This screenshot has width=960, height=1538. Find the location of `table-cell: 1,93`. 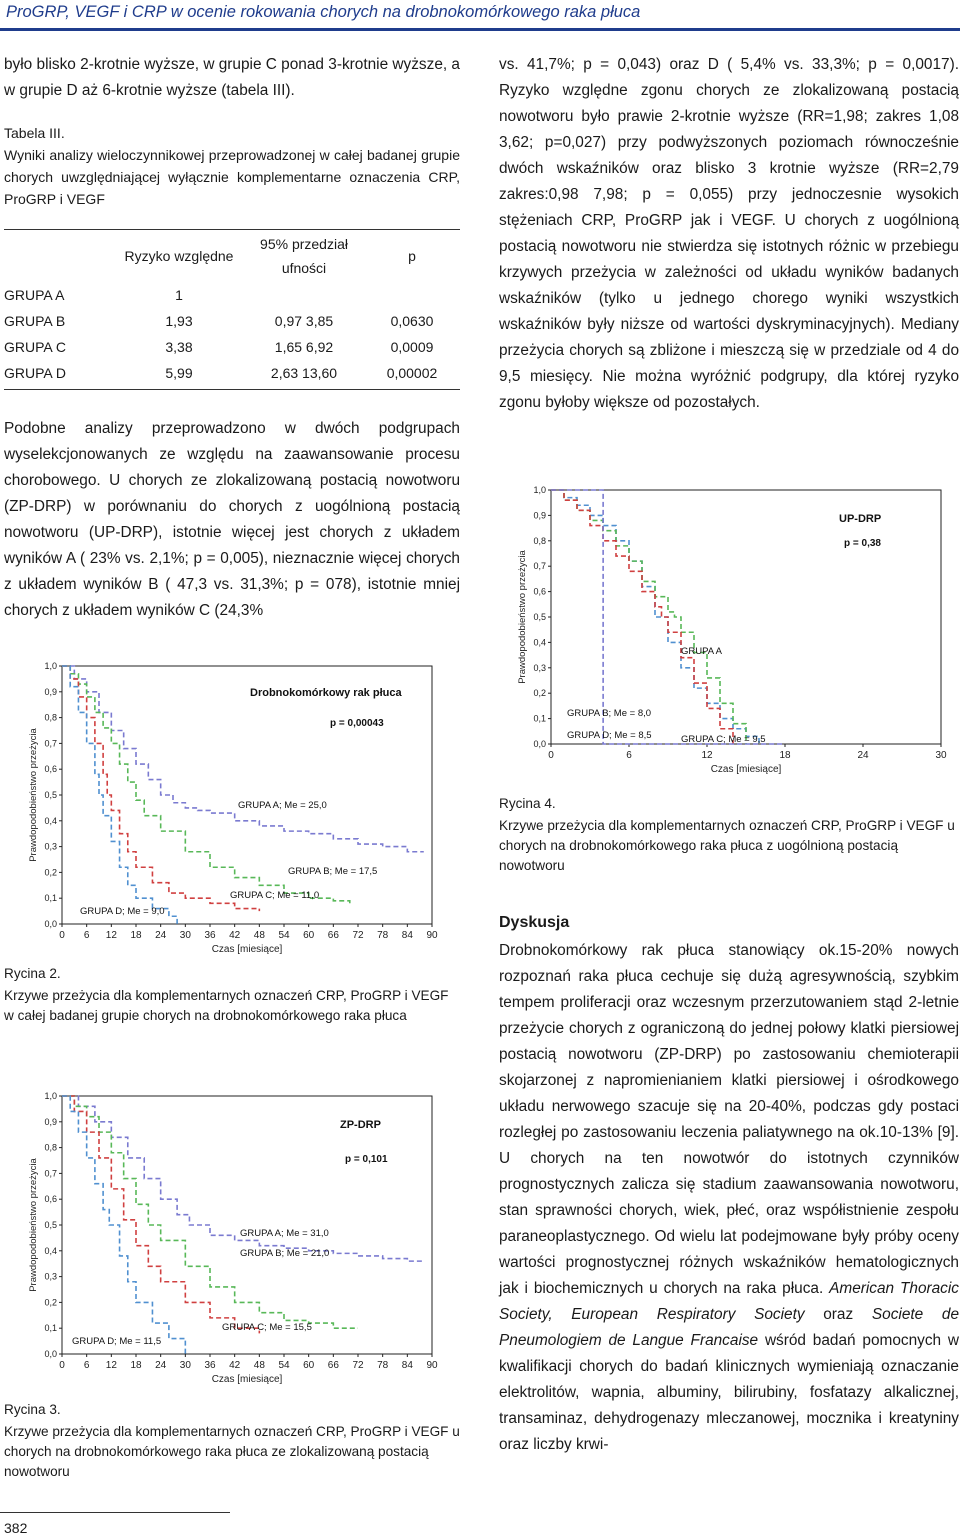

table-cell: 1,93 is located at coordinates (179, 321).